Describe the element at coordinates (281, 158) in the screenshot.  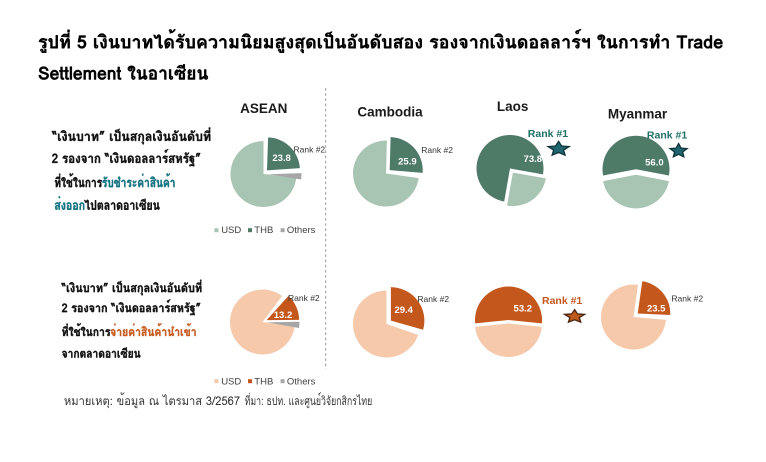
I see `svg-text: 23.8` at that location.